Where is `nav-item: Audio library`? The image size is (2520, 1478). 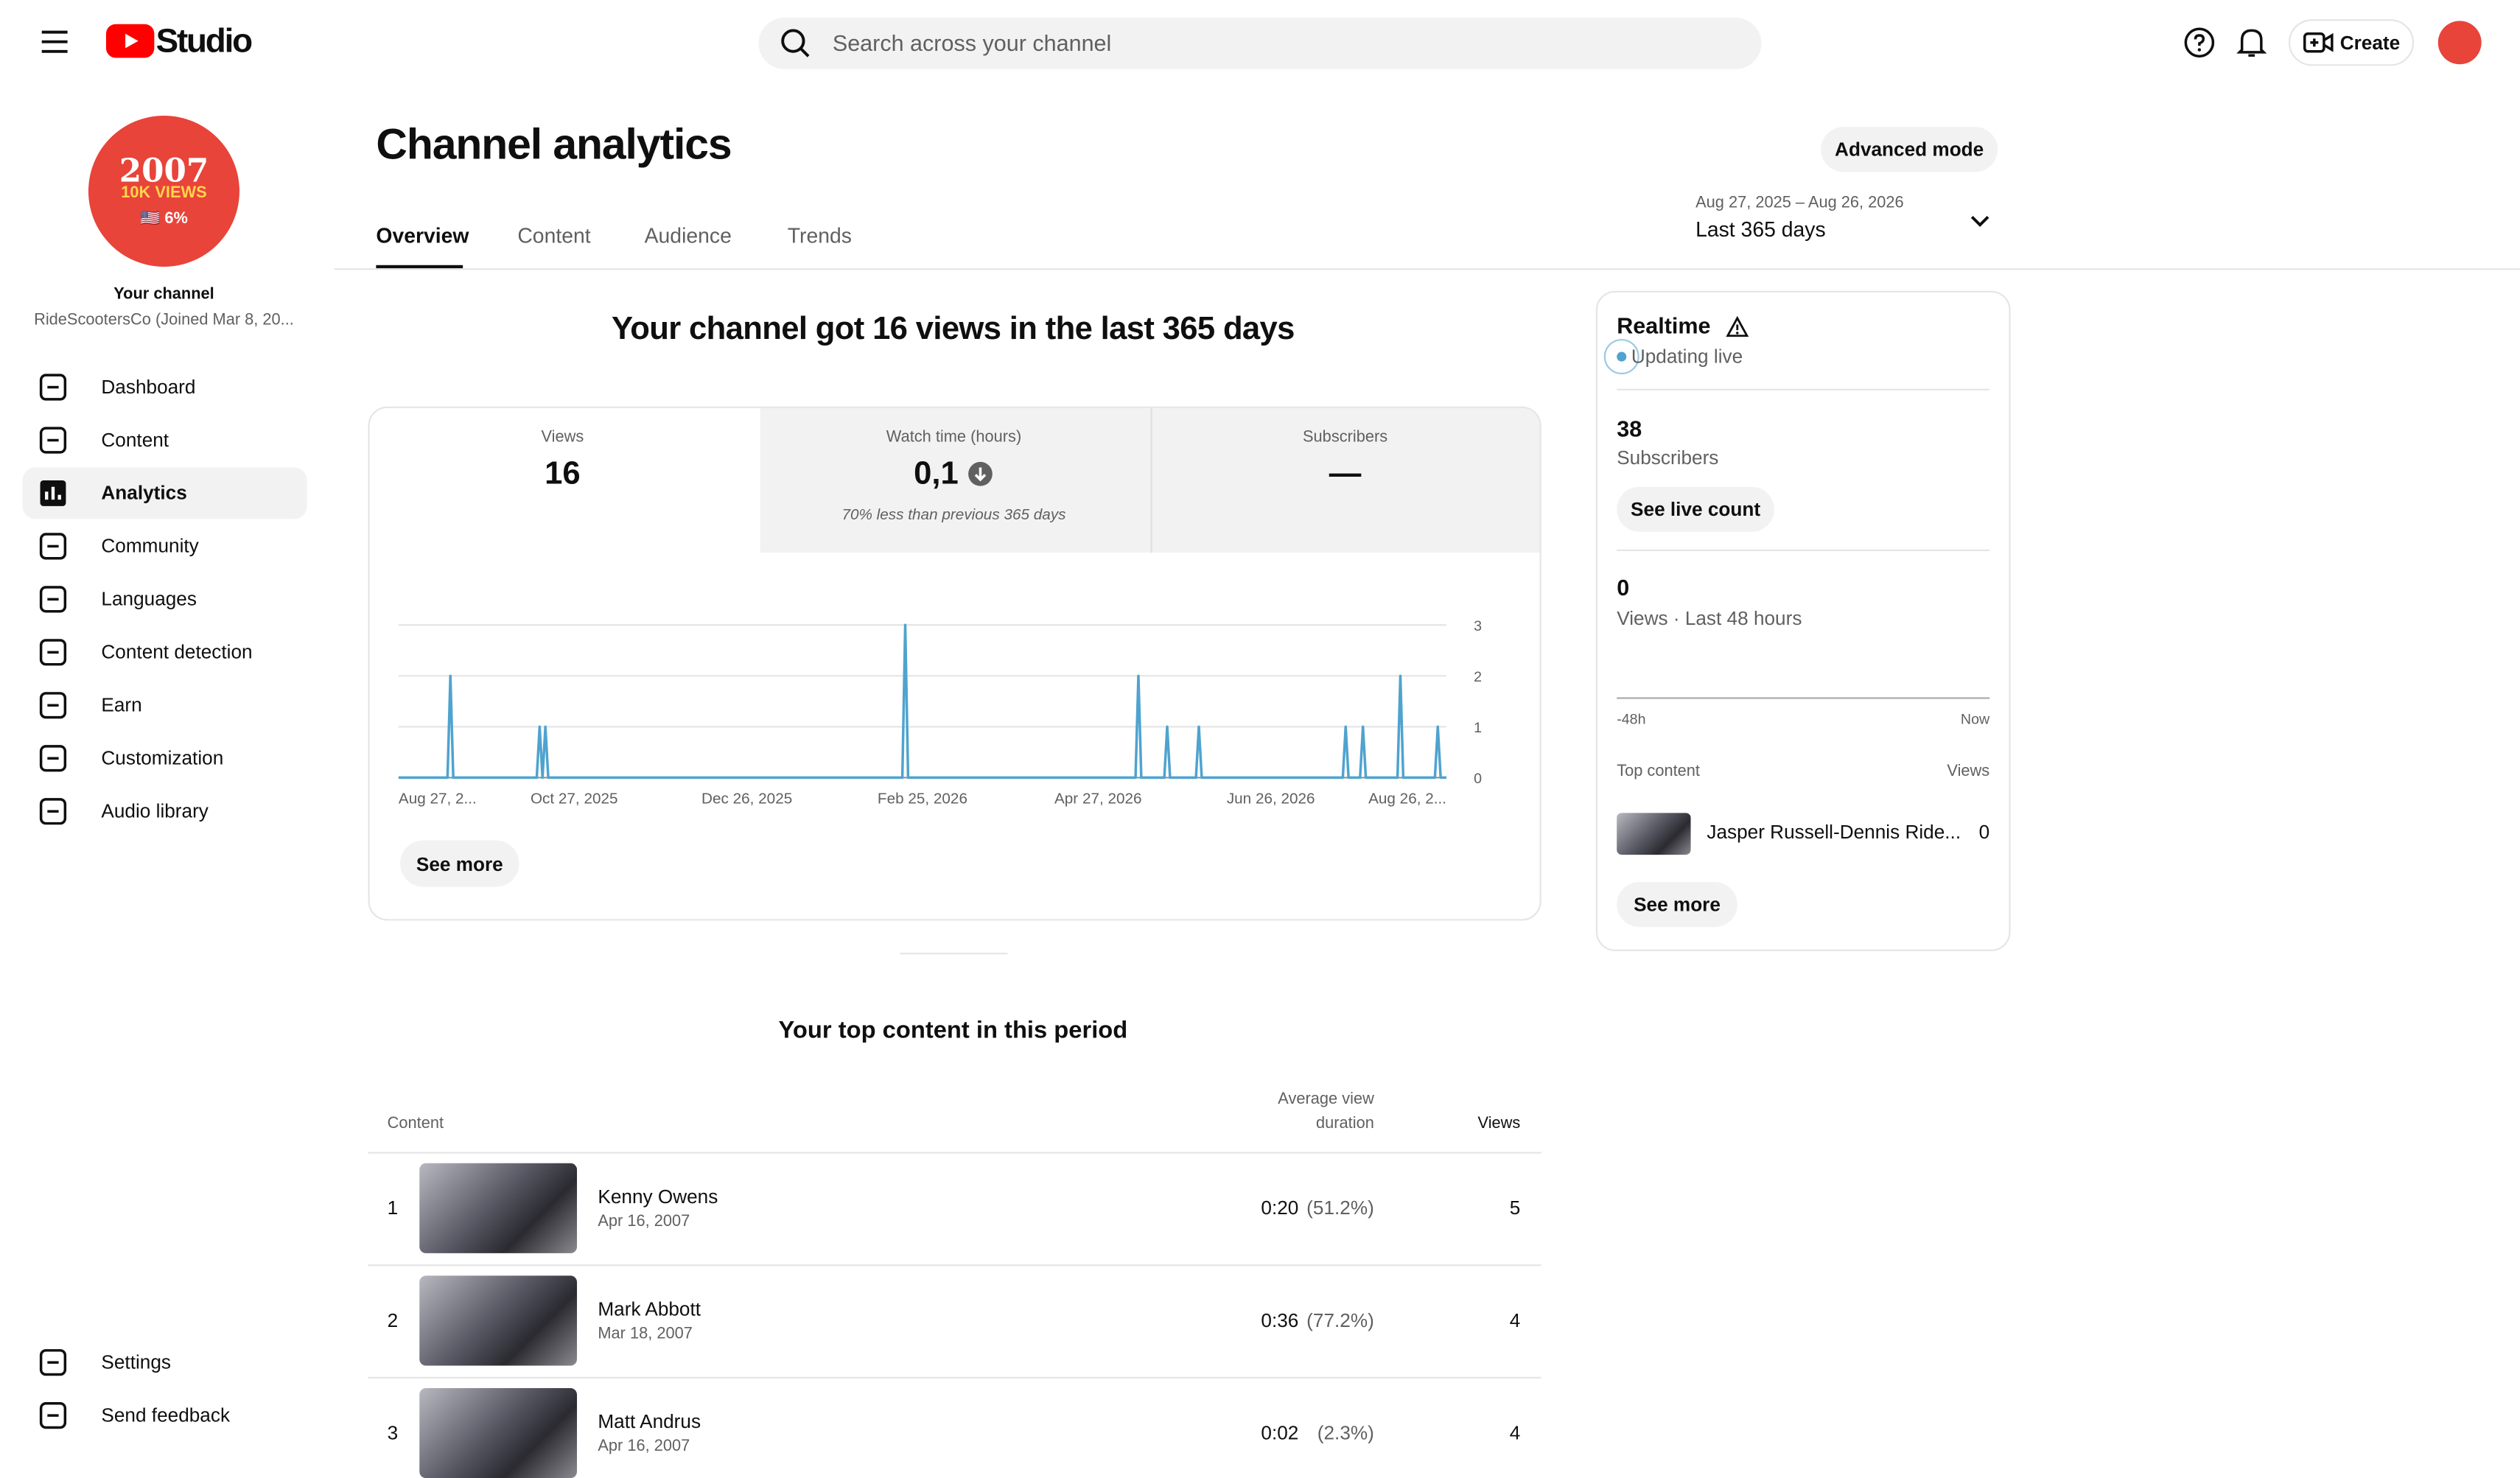 nav-item: Audio library is located at coordinates (155, 811).